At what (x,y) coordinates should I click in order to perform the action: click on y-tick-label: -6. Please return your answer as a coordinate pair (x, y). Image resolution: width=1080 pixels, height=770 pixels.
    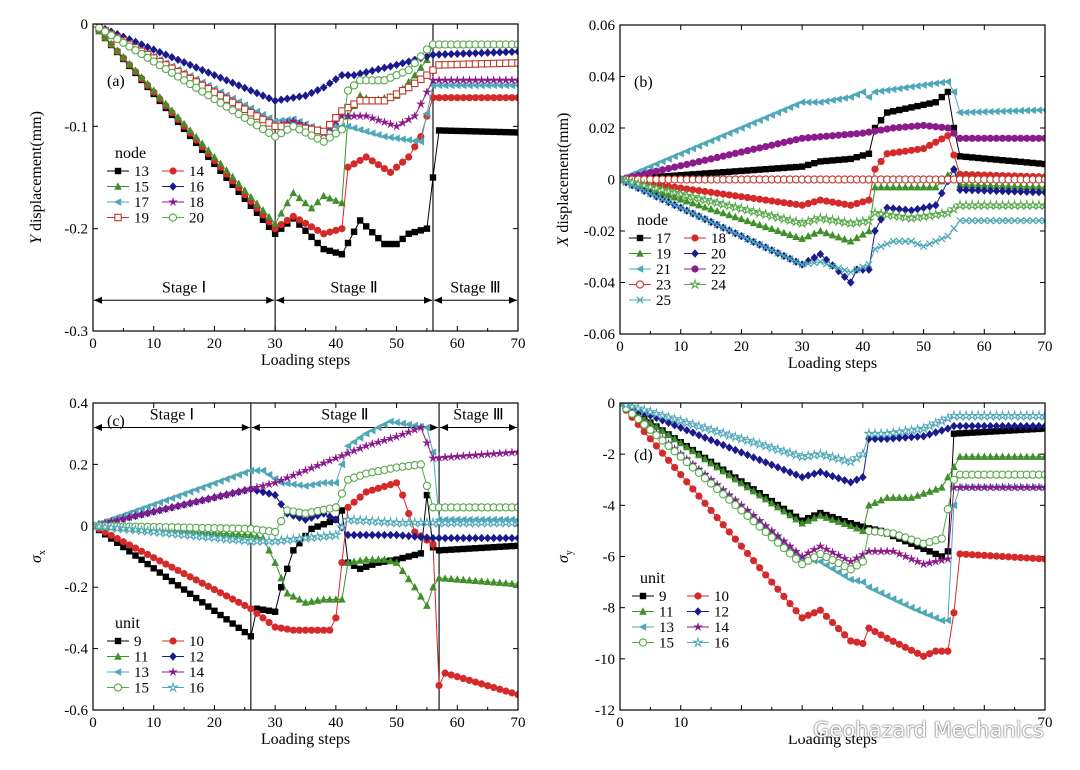
    Looking at the image, I should click on (609, 558).